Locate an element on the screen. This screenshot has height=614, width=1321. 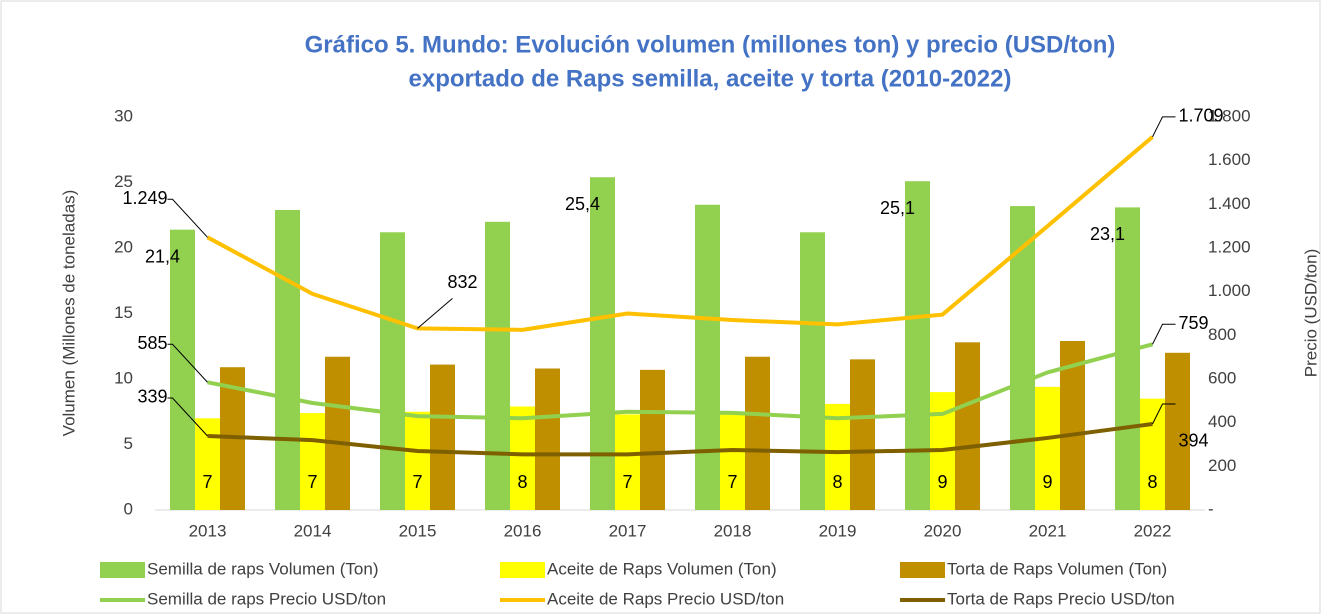
x-tick-label: 2021 is located at coordinates (1048, 530).